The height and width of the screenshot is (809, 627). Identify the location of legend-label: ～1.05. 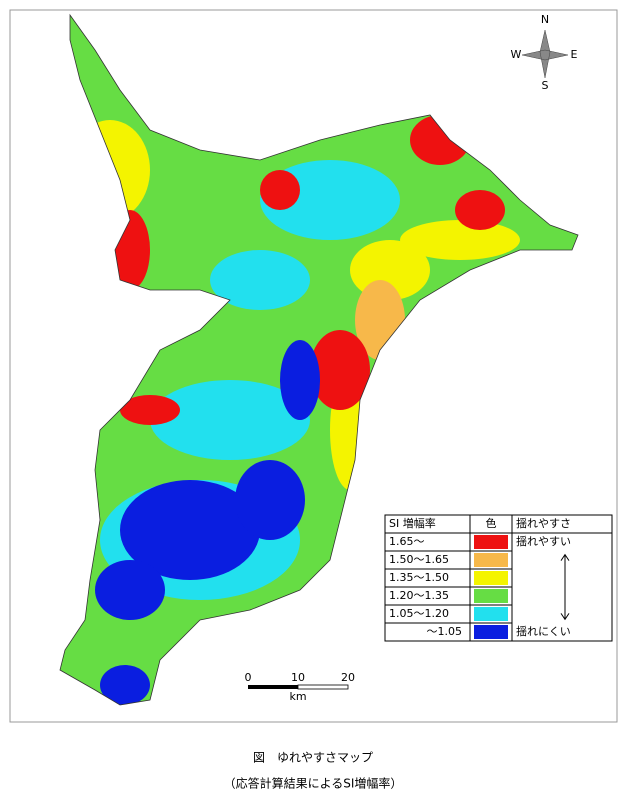
(445, 631).